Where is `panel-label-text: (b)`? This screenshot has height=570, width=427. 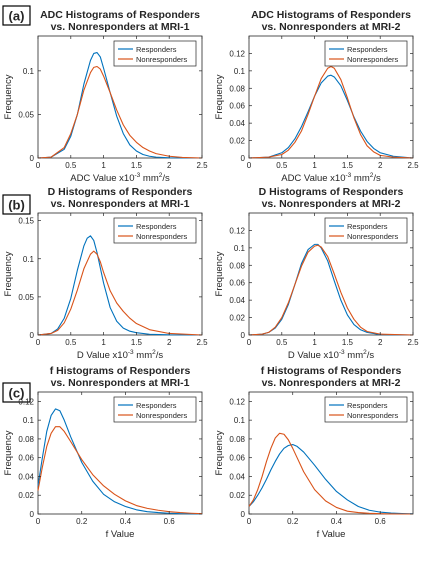
panel-label-text: (b) is located at coordinates (16, 205).